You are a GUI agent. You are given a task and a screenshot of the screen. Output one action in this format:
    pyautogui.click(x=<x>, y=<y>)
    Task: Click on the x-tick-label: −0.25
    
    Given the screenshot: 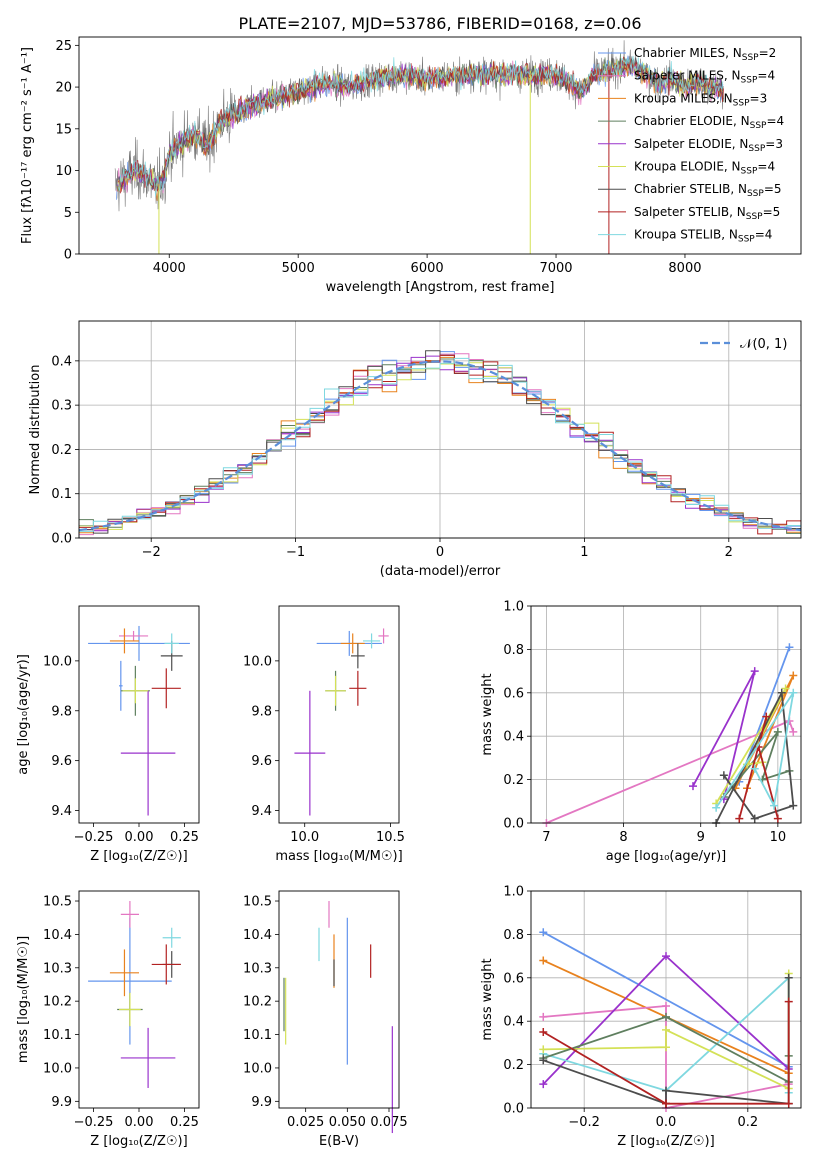 What is the action you would take?
    pyautogui.click(x=94, y=1122)
    